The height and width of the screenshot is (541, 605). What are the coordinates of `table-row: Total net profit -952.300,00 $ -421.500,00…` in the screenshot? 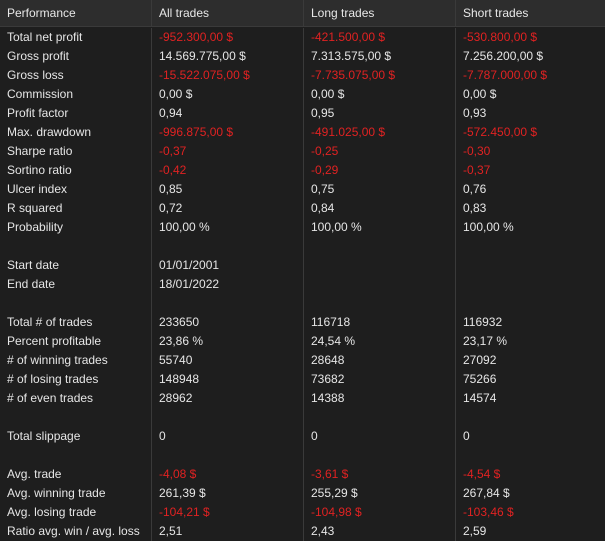 It's located at (302, 37).